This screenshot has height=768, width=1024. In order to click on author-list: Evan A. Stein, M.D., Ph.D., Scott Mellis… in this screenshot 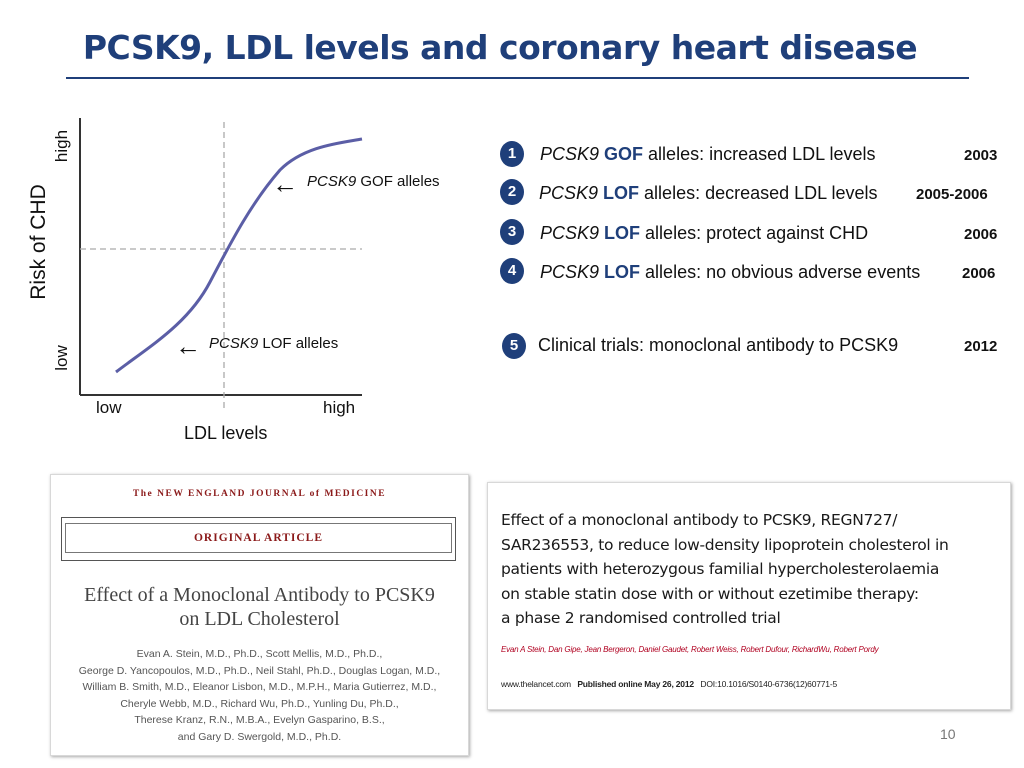, I will do `click(259, 695)`.